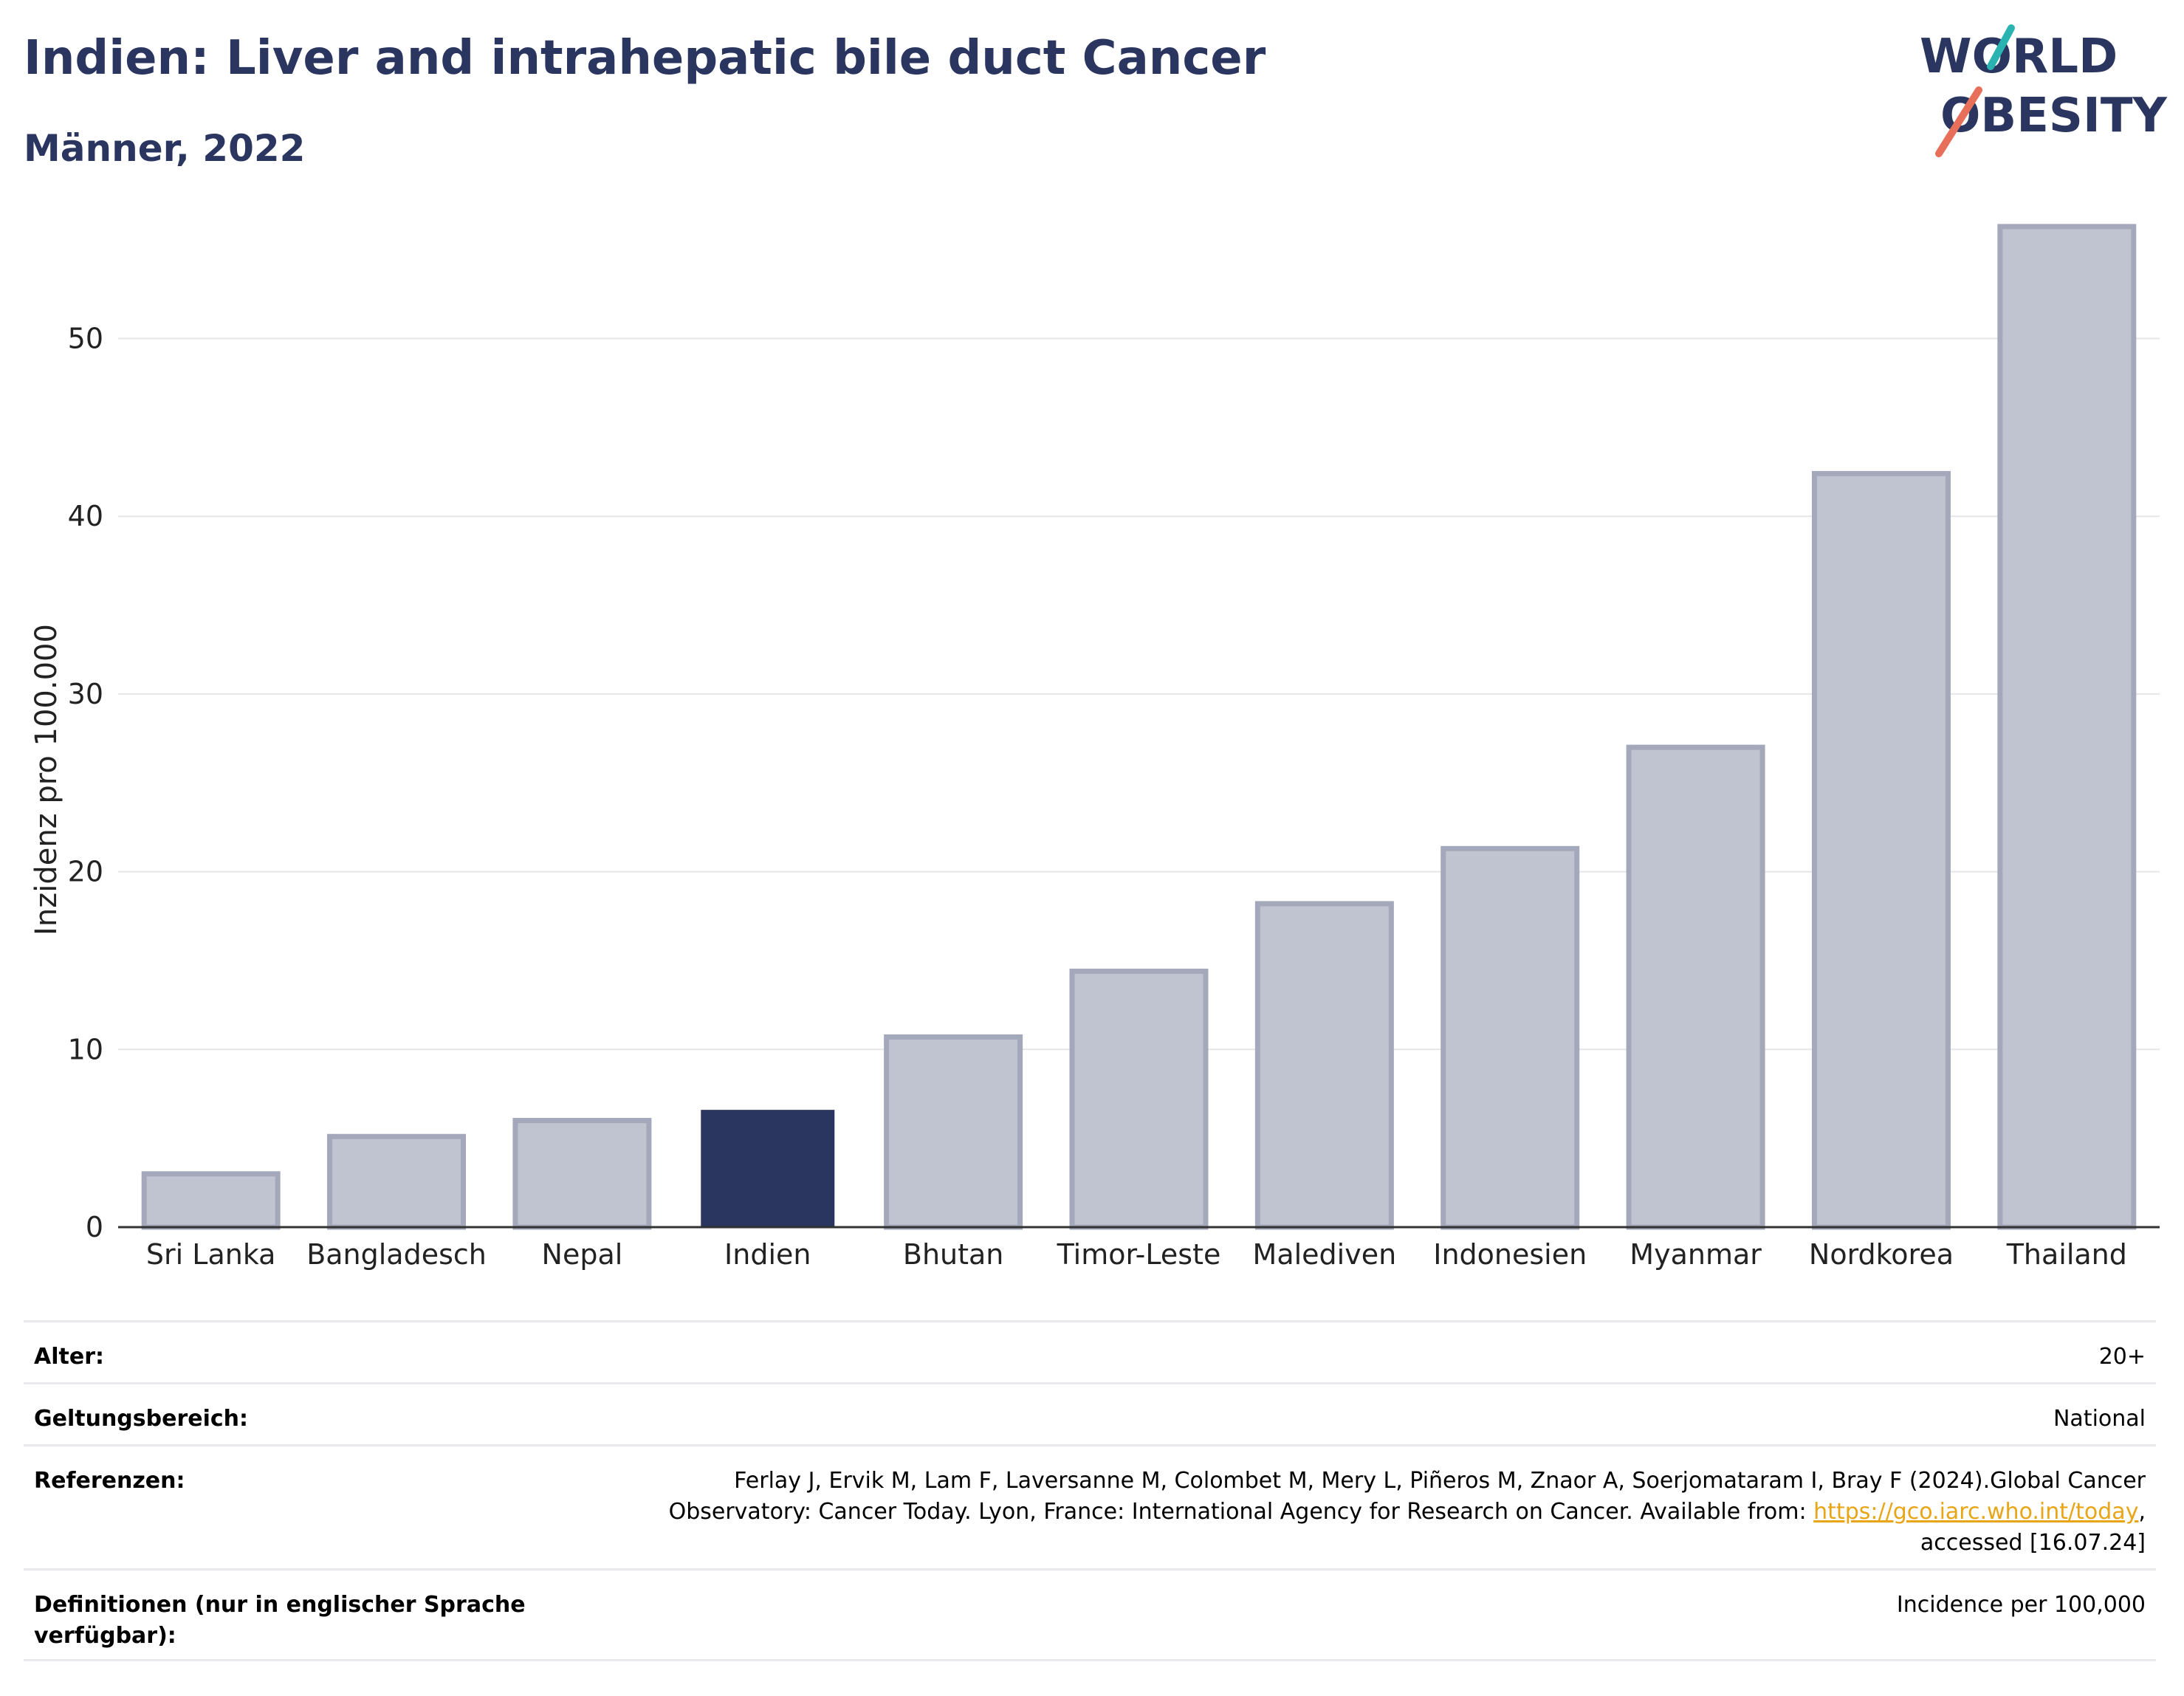 This screenshot has width=2184, height=1696. Describe the element at coordinates (768, 1254) in the screenshot. I see `x-tick-label: Indien` at that location.